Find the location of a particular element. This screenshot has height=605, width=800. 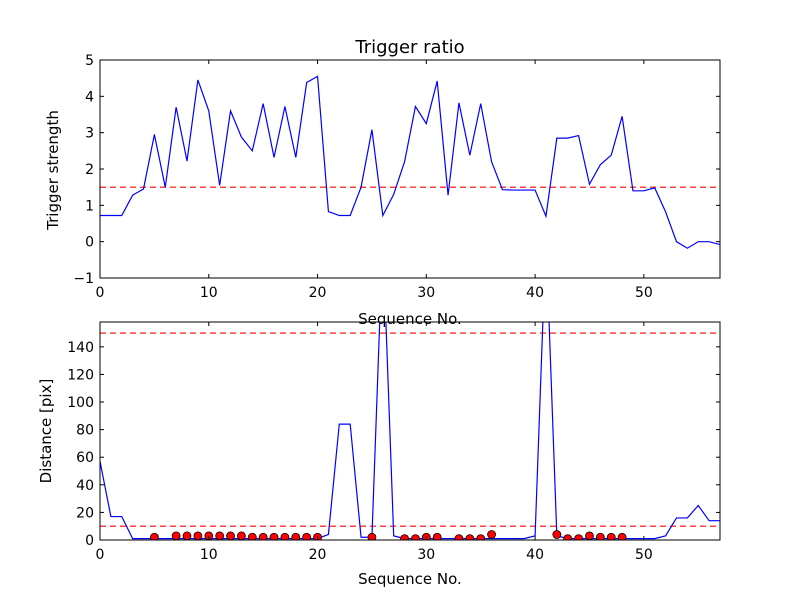

y-tick-label: 5 is located at coordinates (89, 61).